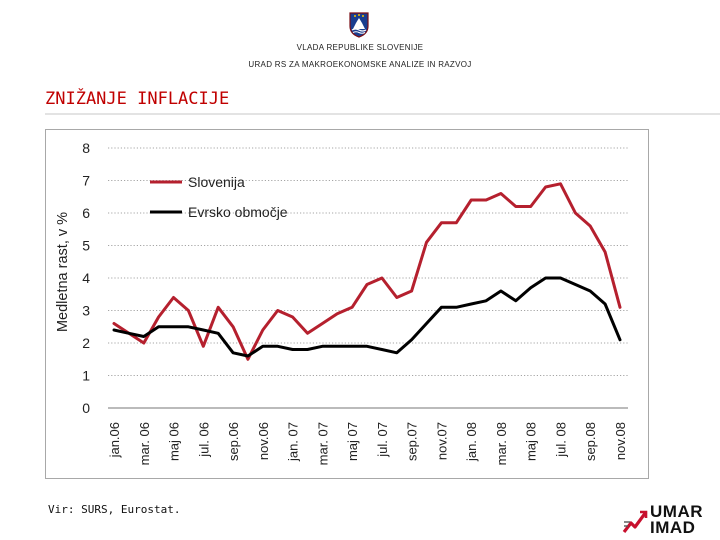 Image resolution: width=720 pixels, height=540 pixels. Describe the element at coordinates (531, 441) in the screenshot. I see `x-tick-label: maj 08` at that location.